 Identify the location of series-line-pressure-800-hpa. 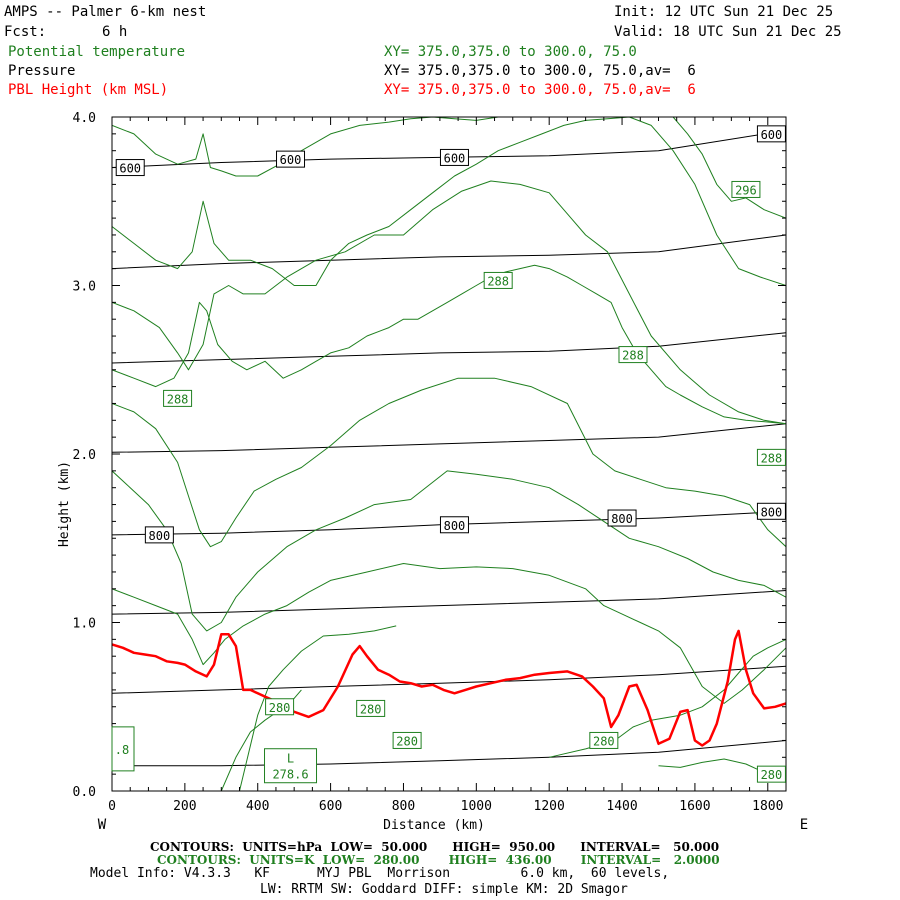
(449, 523).